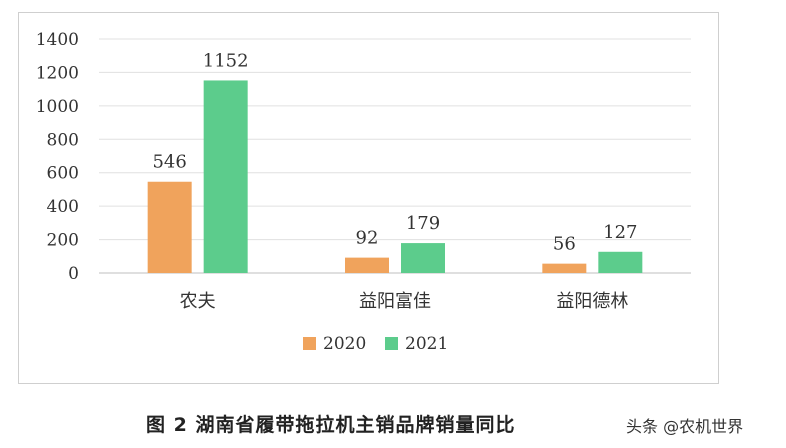 This screenshot has width=786, height=448. What do you see at coordinates (169, 162) in the screenshot?
I see `data-label-2020-0: 546` at bounding box center [169, 162].